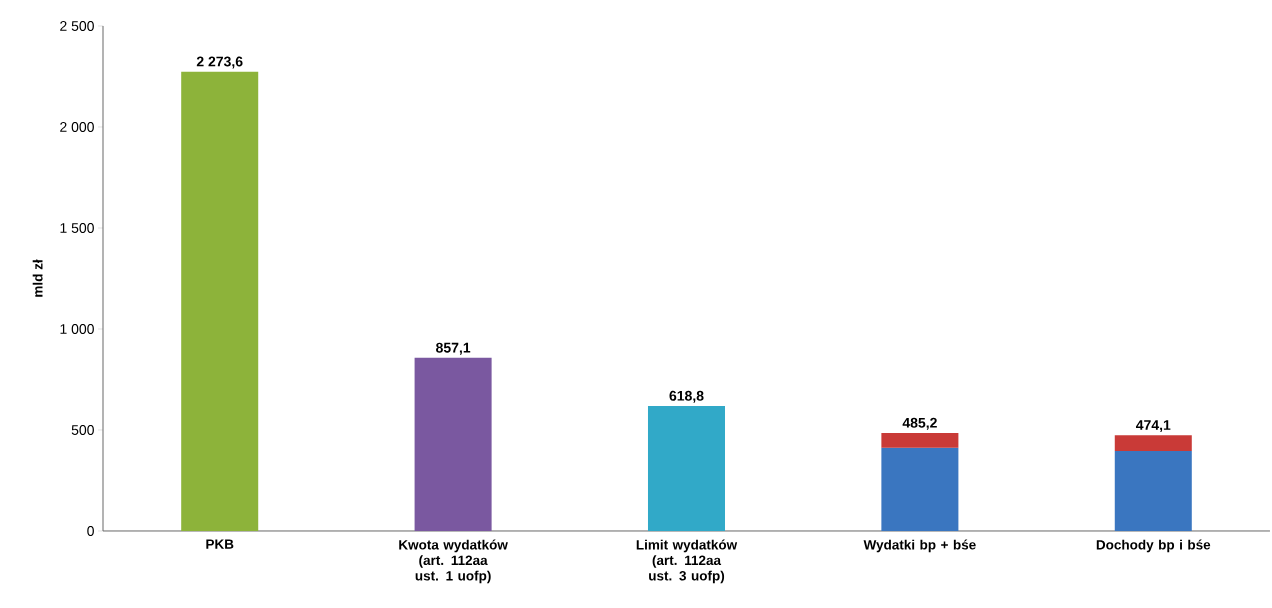  Describe the element at coordinates (453, 561) in the screenshot. I see `x-tick-label: Kwota wydatków (art. 112aa ust. 1 uofp)` at that location.